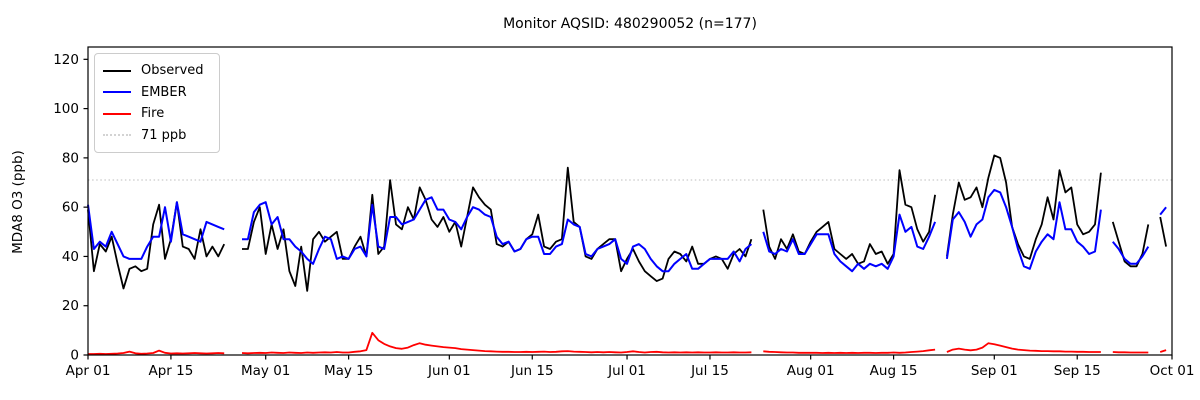 The image size is (1200, 400). Describe the element at coordinates (66, 109) in the screenshot. I see `y-tick-label: 100` at that location.